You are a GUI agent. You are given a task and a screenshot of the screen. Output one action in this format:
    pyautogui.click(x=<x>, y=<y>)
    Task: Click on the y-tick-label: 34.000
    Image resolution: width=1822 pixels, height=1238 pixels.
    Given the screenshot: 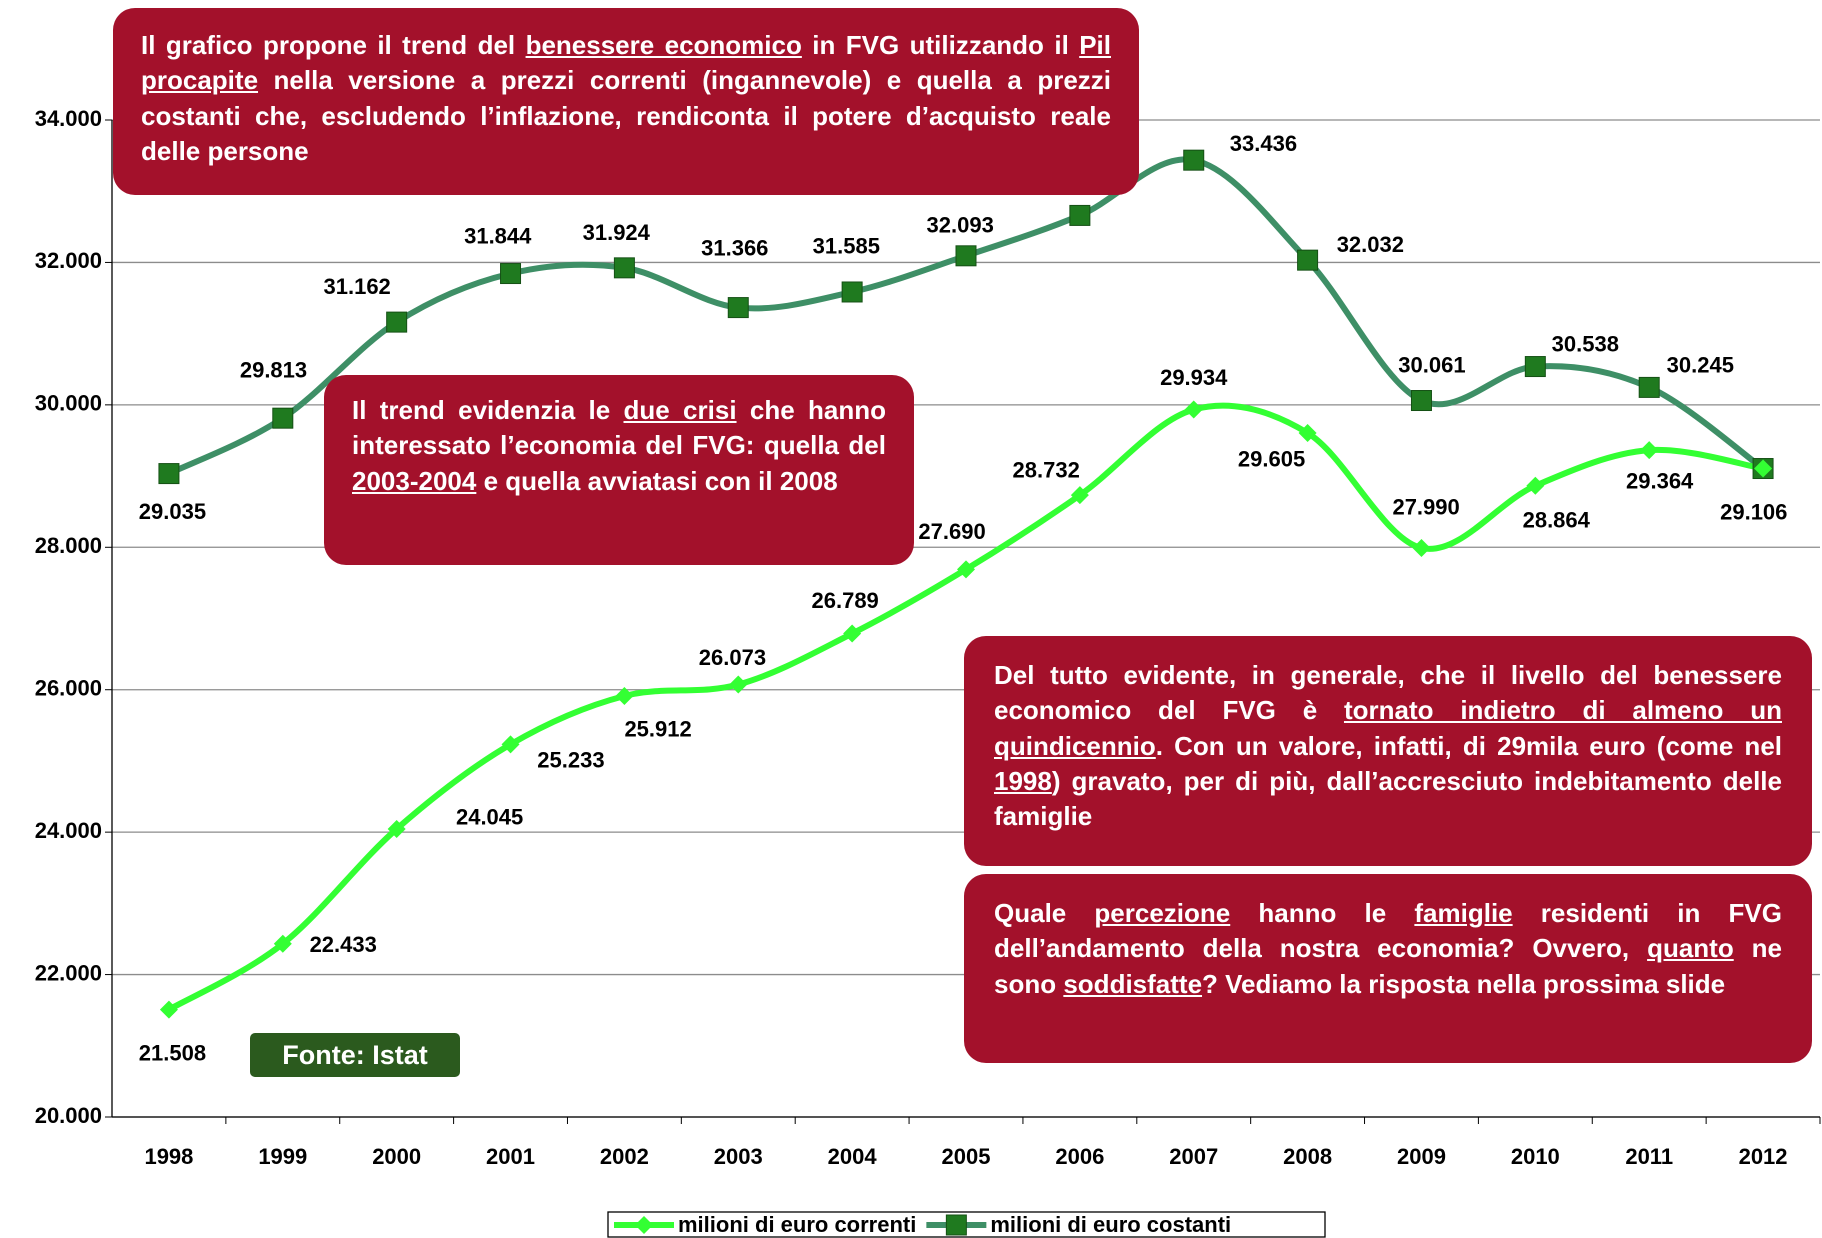 What is the action you would take?
    pyautogui.click(x=68, y=118)
    